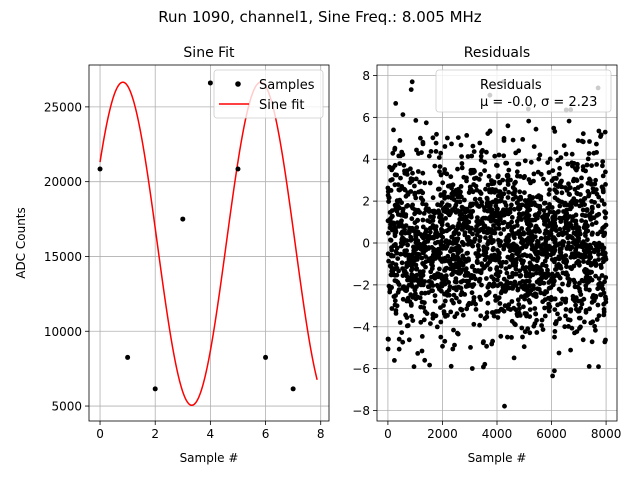 This screenshot has width=640, height=484. What do you see at coordinates (268, 94) in the screenshot?
I see `sine-fit-legend-box` at bounding box center [268, 94].